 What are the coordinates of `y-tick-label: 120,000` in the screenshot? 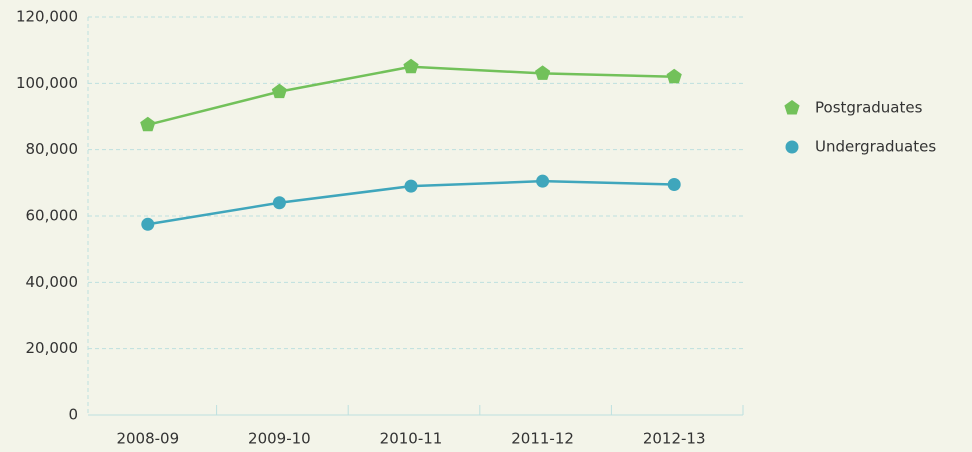 It's located at (47, 17).